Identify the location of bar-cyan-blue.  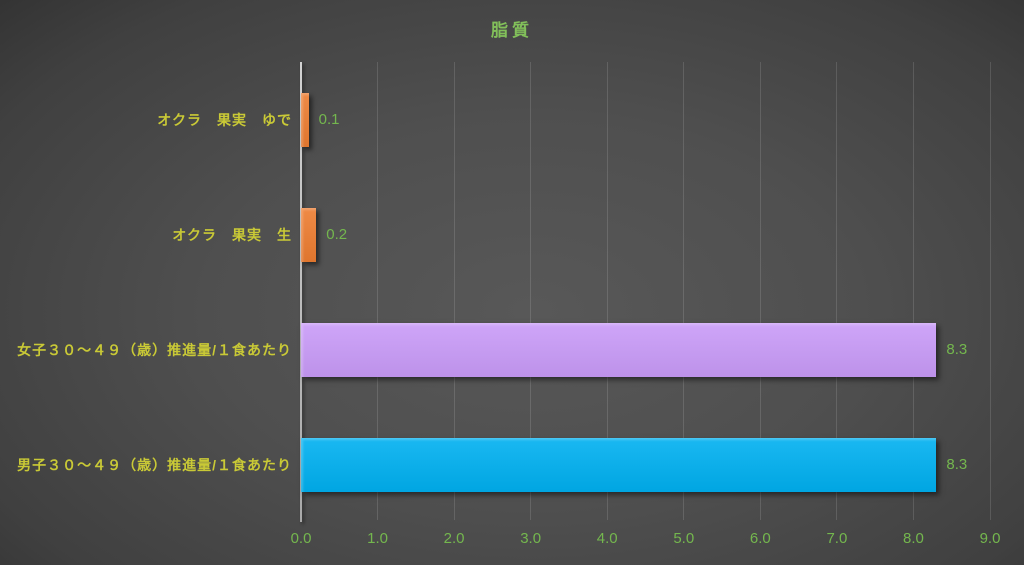
(619, 464).